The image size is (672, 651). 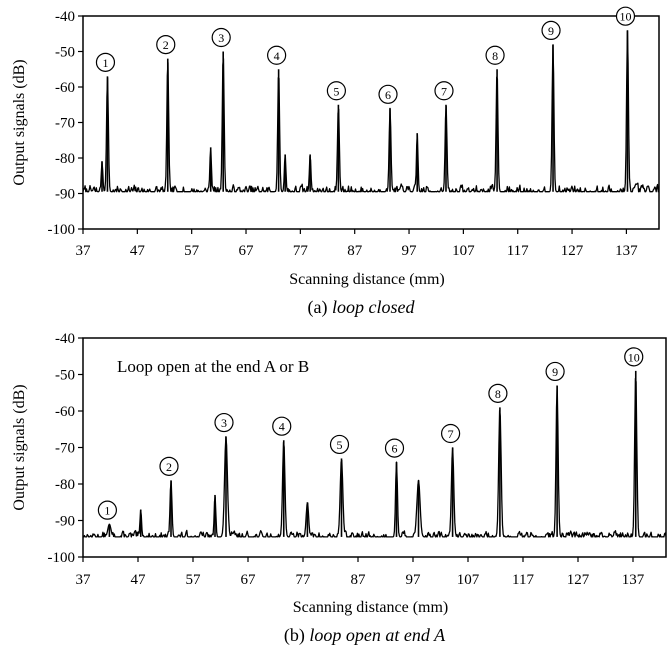 I want to click on caption-prefix: (b), so click(x=294, y=635).